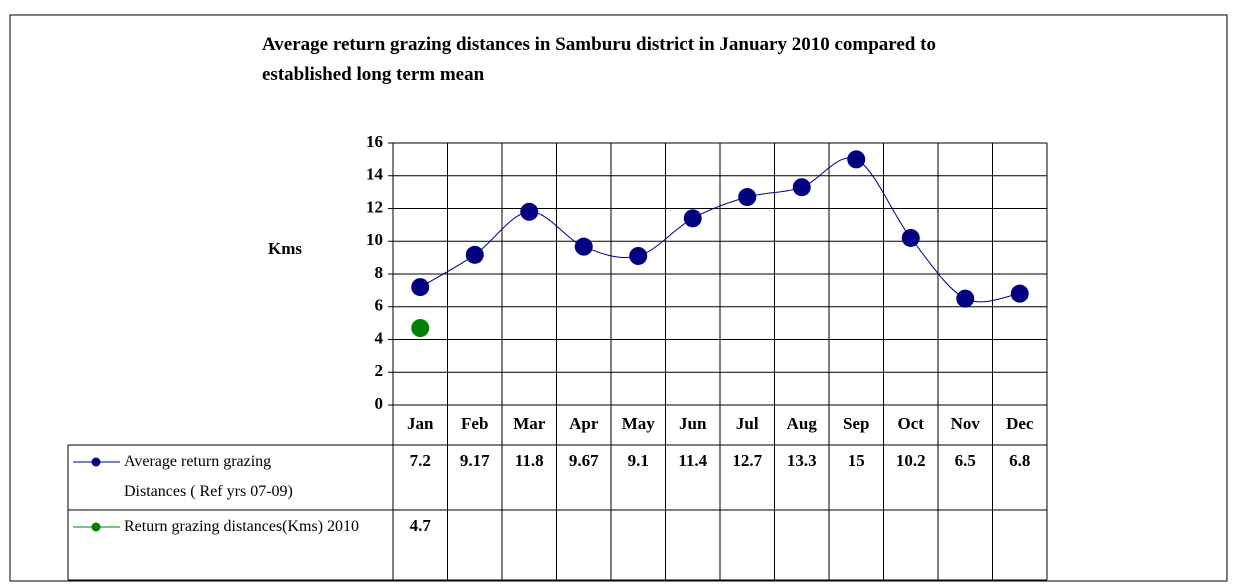 Image resolution: width=1240 pixels, height=588 pixels. Describe the element at coordinates (375, 174) in the screenshot. I see `y-tick-label: 14` at that location.